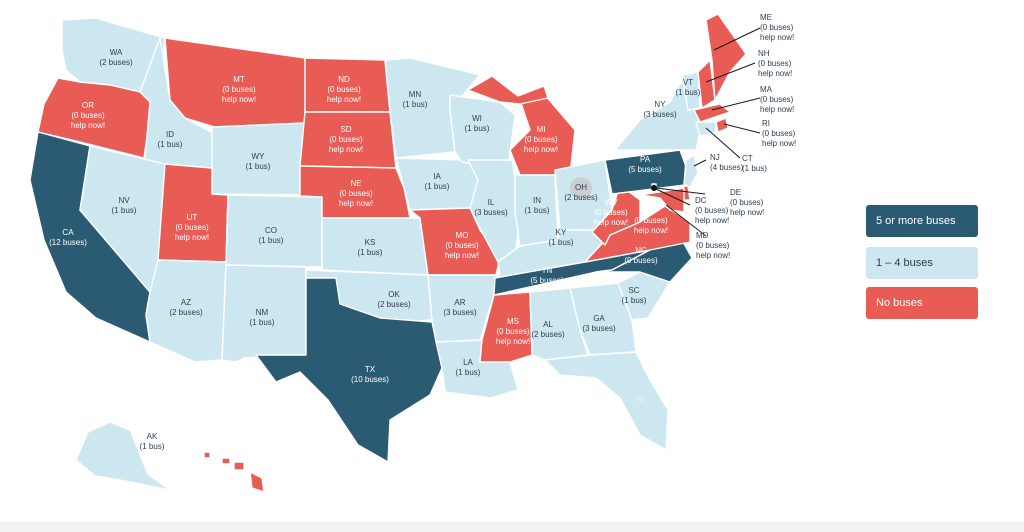 This screenshot has height=532, width=1024. I want to click on state-SC, so click(644, 296).